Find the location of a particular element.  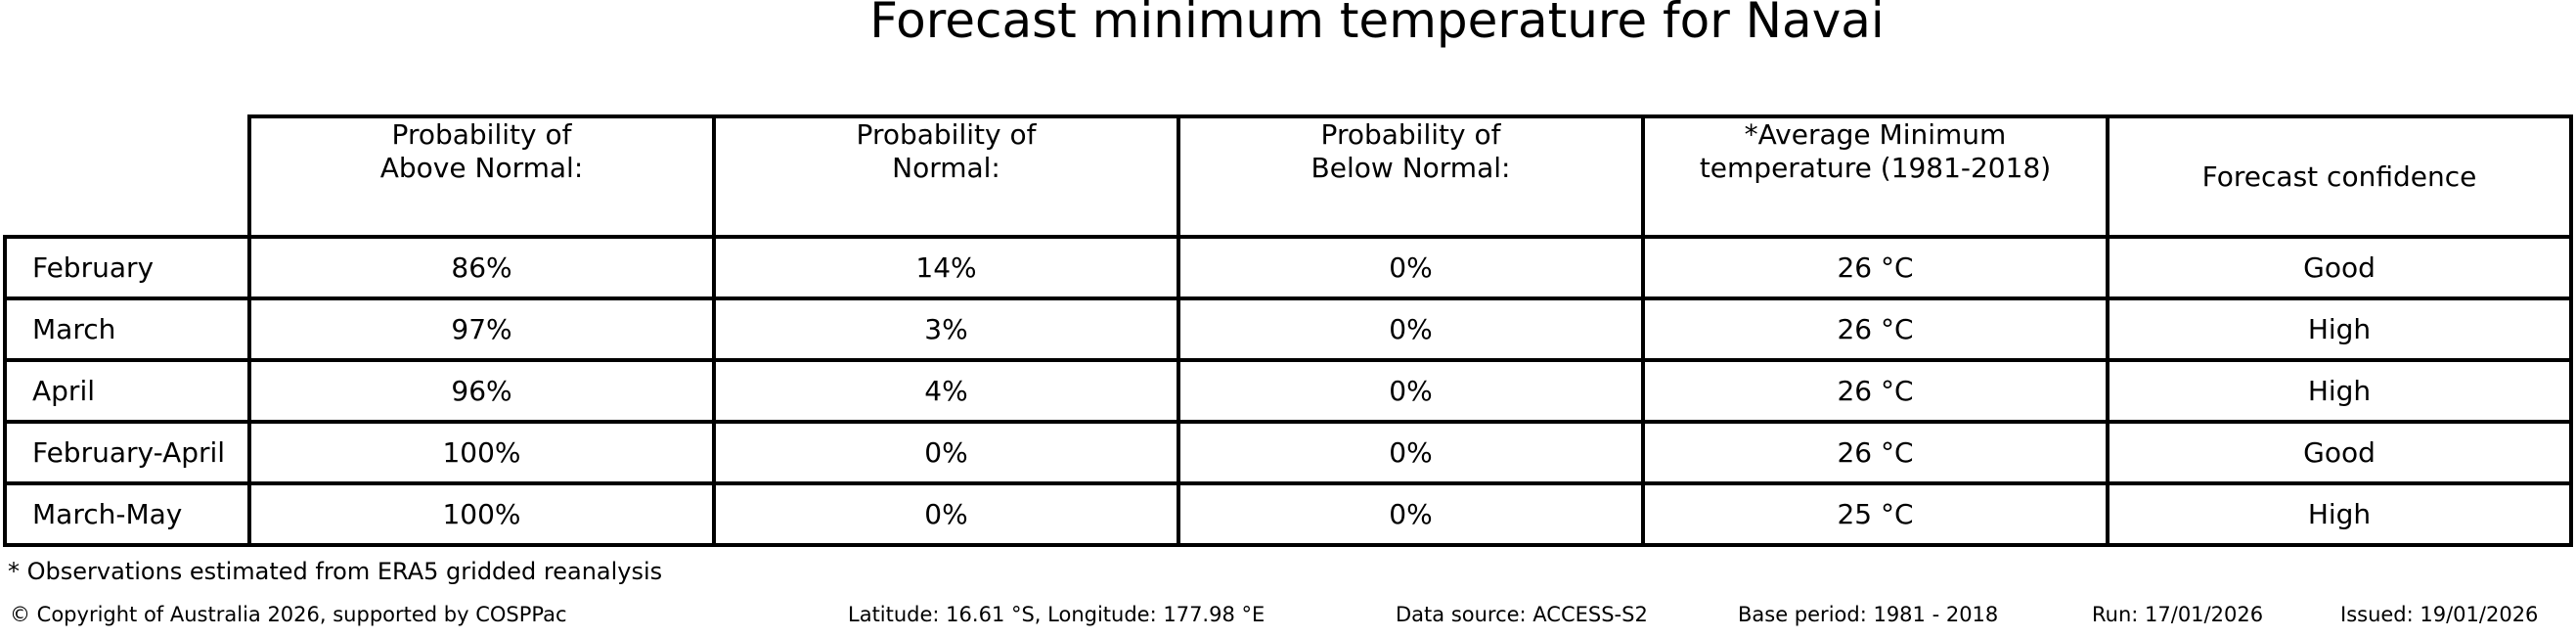

column-header-below-normal: Probability of Below Normal: is located at coordinates (1411, 176).